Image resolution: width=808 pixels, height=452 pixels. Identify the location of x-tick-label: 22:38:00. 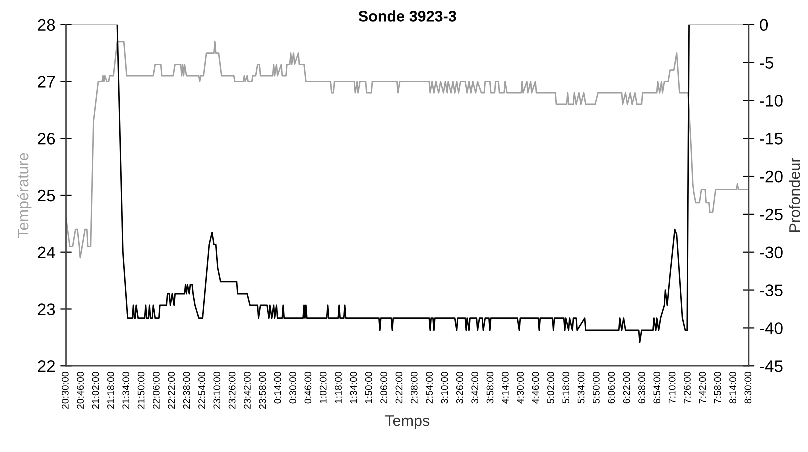
(186, 391).